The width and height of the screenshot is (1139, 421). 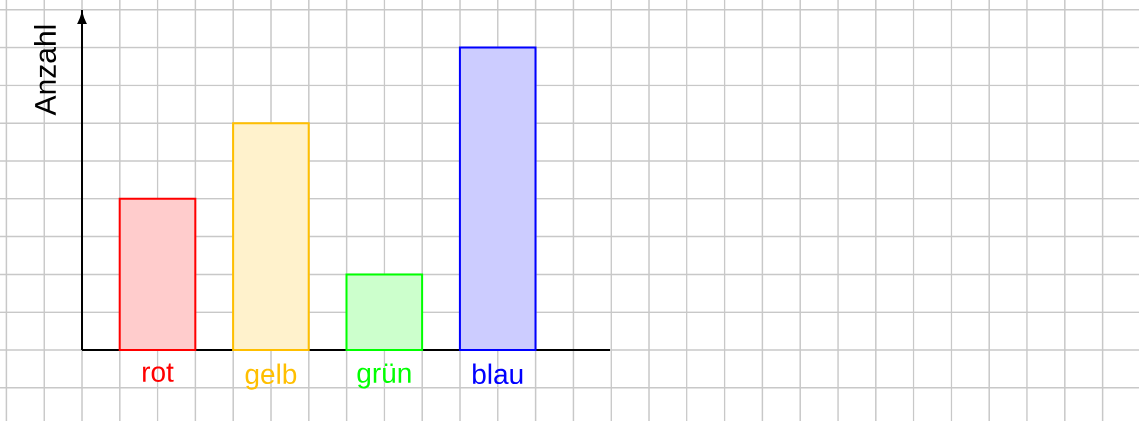 What do you see at coordinates (45, 70) in the screenshot?
I see `y-axis-title: Anzahl` at bounding box center [45, 70].